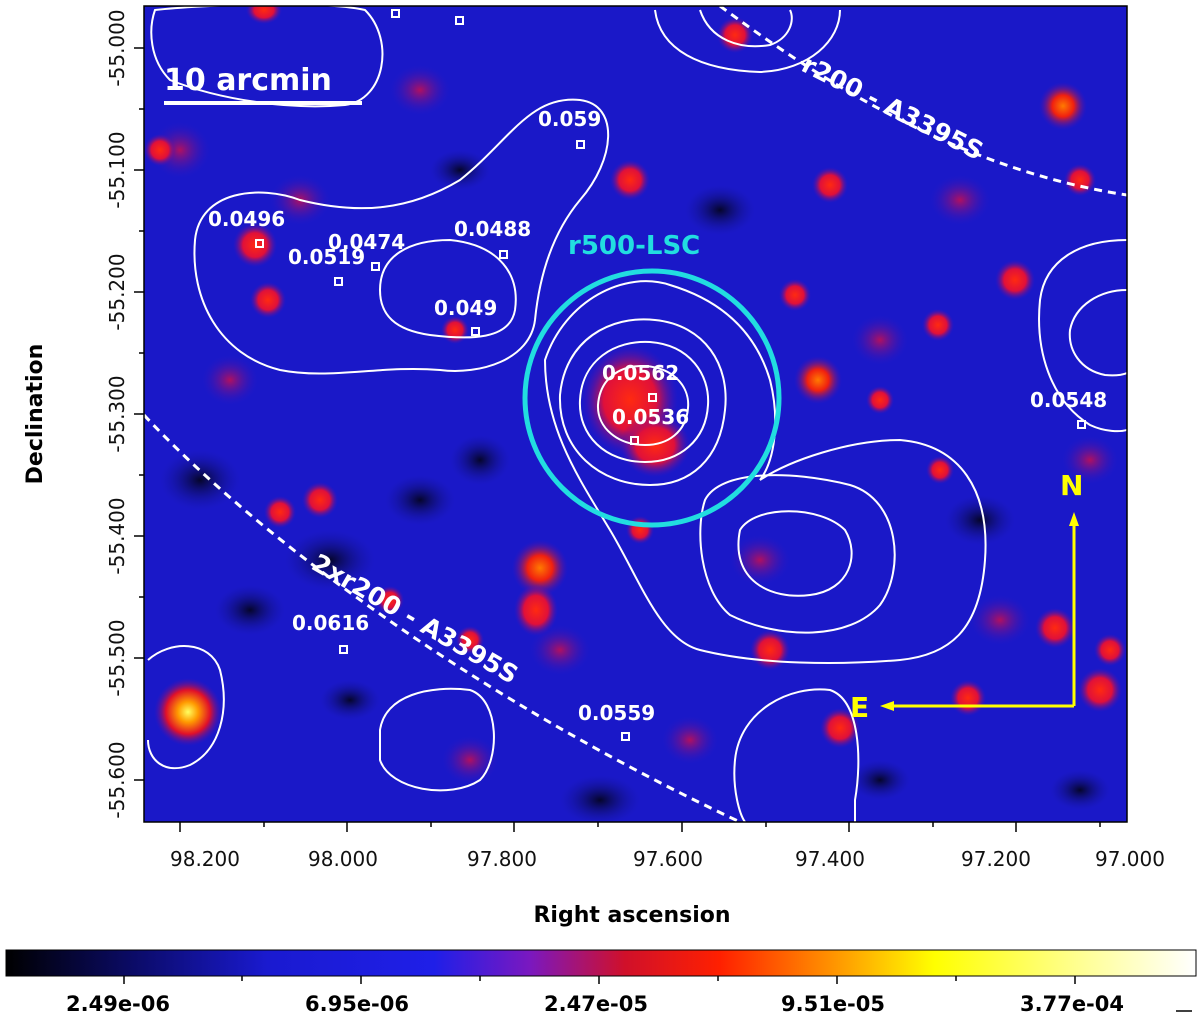 The height and width of the screenshot is (1023, 1200). What do you see at coordinates (117, 535) in the screenshot?
I see `y-tick-label: -55.400` at bounding box center [117, 535].